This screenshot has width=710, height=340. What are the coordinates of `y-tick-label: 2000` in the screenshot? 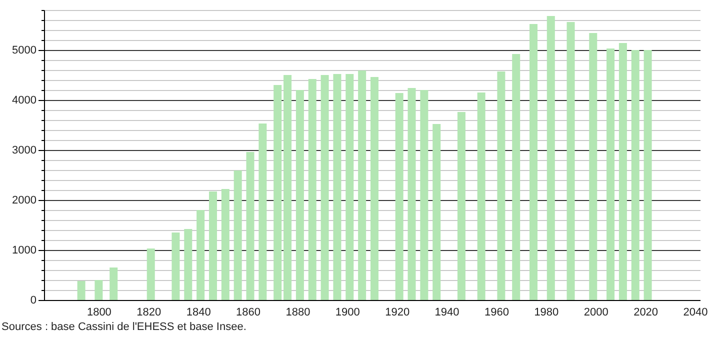 It's located at (24, 200).